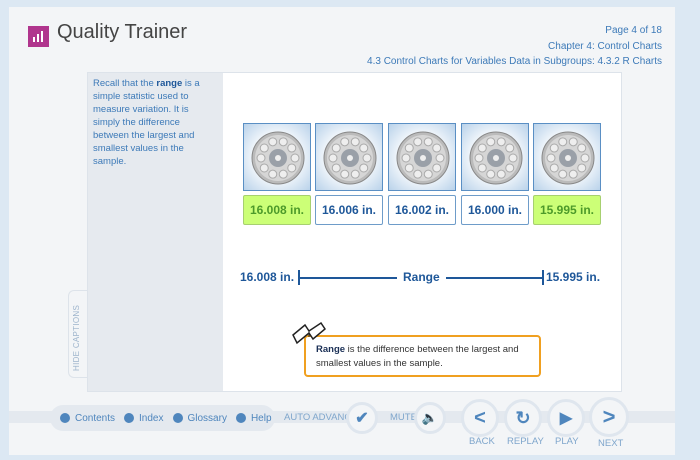  I want to click on mute-button: 🔈, so click(430, 418).